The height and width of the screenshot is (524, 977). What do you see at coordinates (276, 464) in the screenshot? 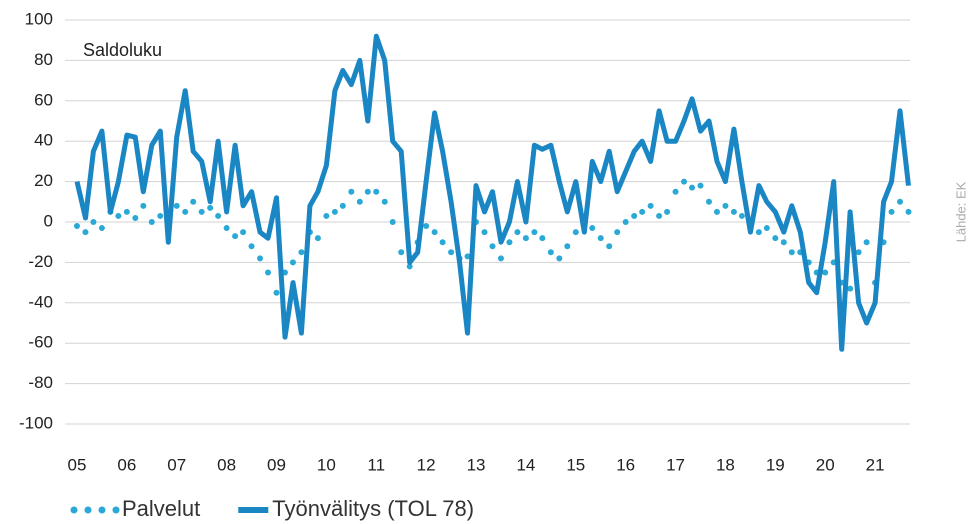
I see `x-tick-label: 09` at bounding box center [276, 464].